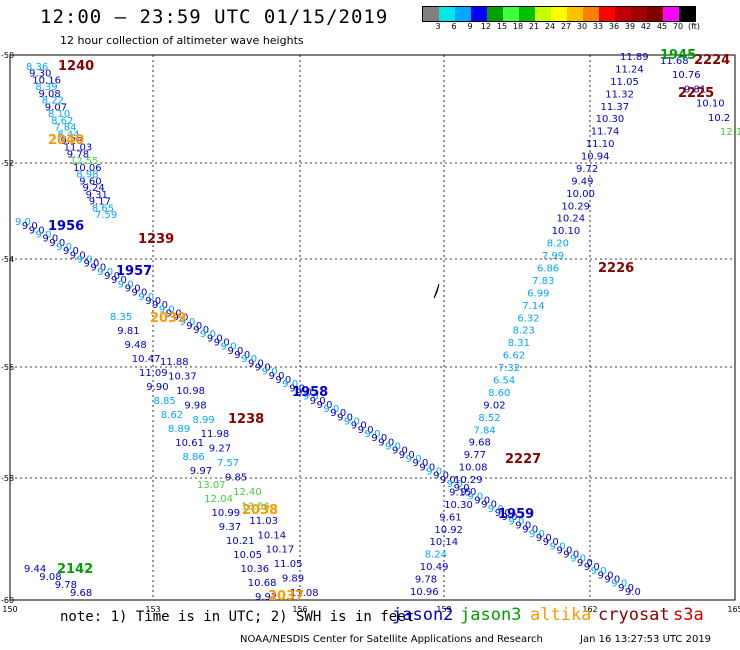 The image size is (740, 650). I want to click on pass-time-label: 2040, so click(66, 140).